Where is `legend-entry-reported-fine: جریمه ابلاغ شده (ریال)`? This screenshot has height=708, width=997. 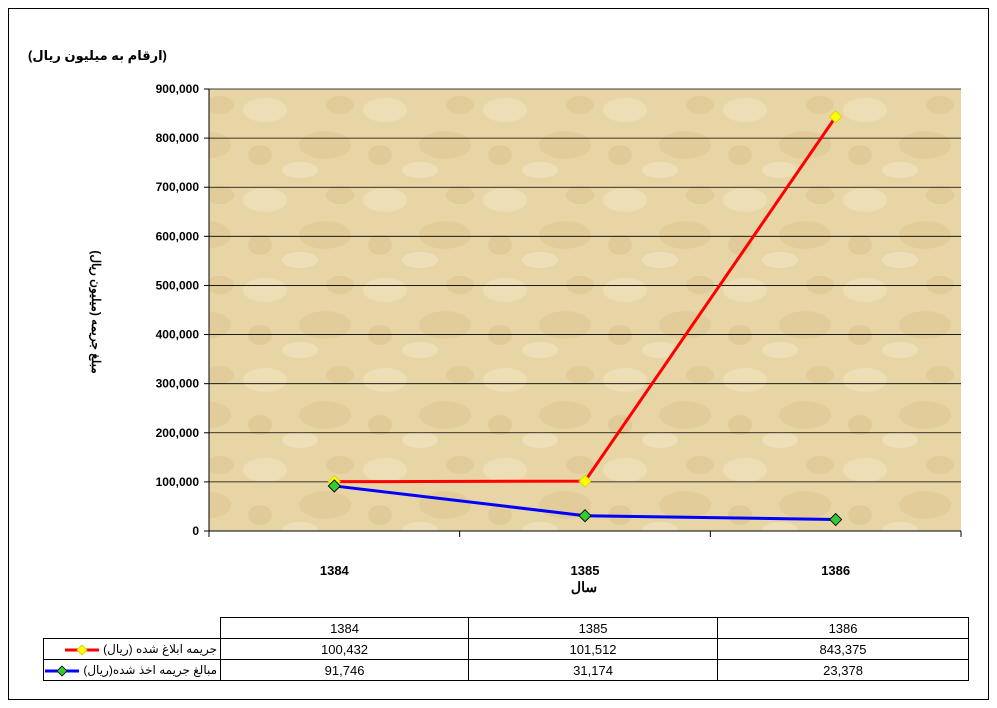 legend-entry-reported-fine: جریمه ابلاغ شده (ریال) is located at coordinates (132, 649).